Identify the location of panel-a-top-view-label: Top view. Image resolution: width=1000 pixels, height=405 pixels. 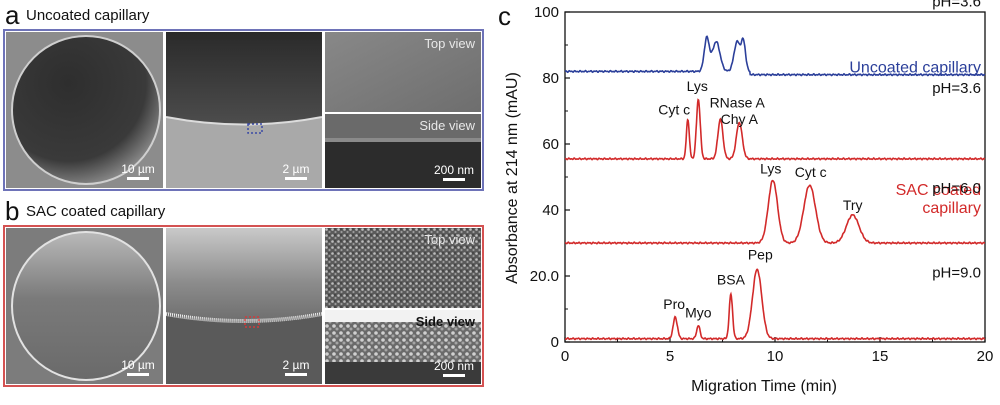
(449, 43).